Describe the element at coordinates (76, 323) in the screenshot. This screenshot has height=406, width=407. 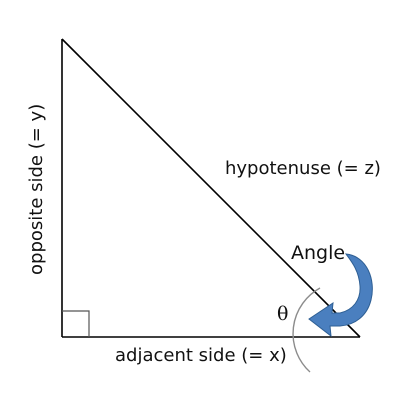
I see `right-angle-marker` at that location.